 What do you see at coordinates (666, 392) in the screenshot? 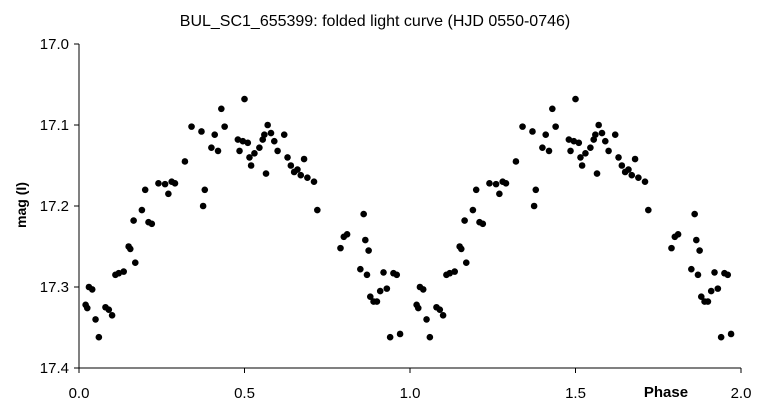
I see `x-axis-label: Phase` at bounding box center [666, 392].